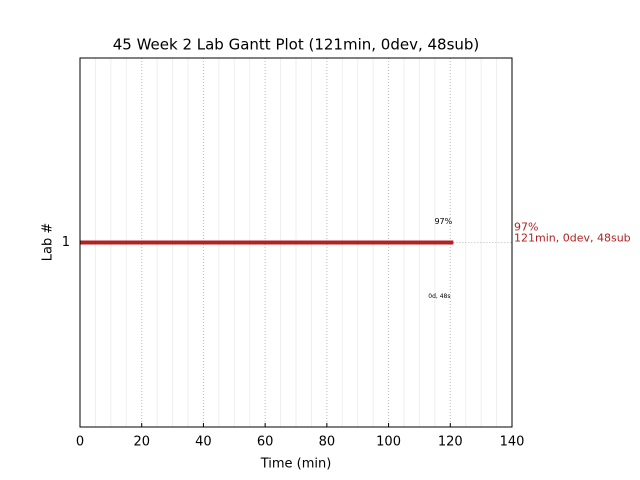 The width and height of the screenshot is (640, 480). What do you see at coordinates (572, 238) in the screenshot?
I see `side-label: 121min, 0dev, 48sub` at bounding box center [572, 238].